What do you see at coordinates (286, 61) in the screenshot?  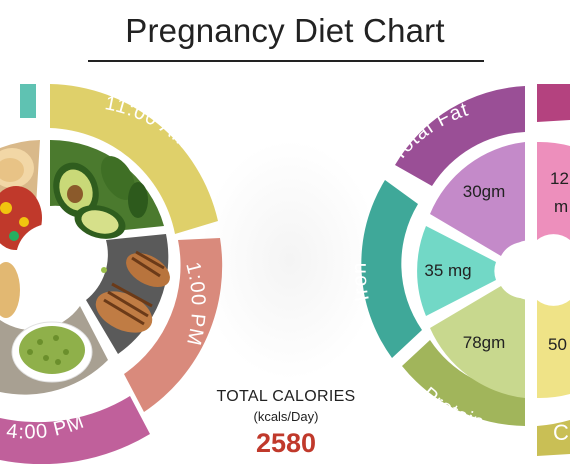 I see `title-underline` at bounding box center [286, 61].